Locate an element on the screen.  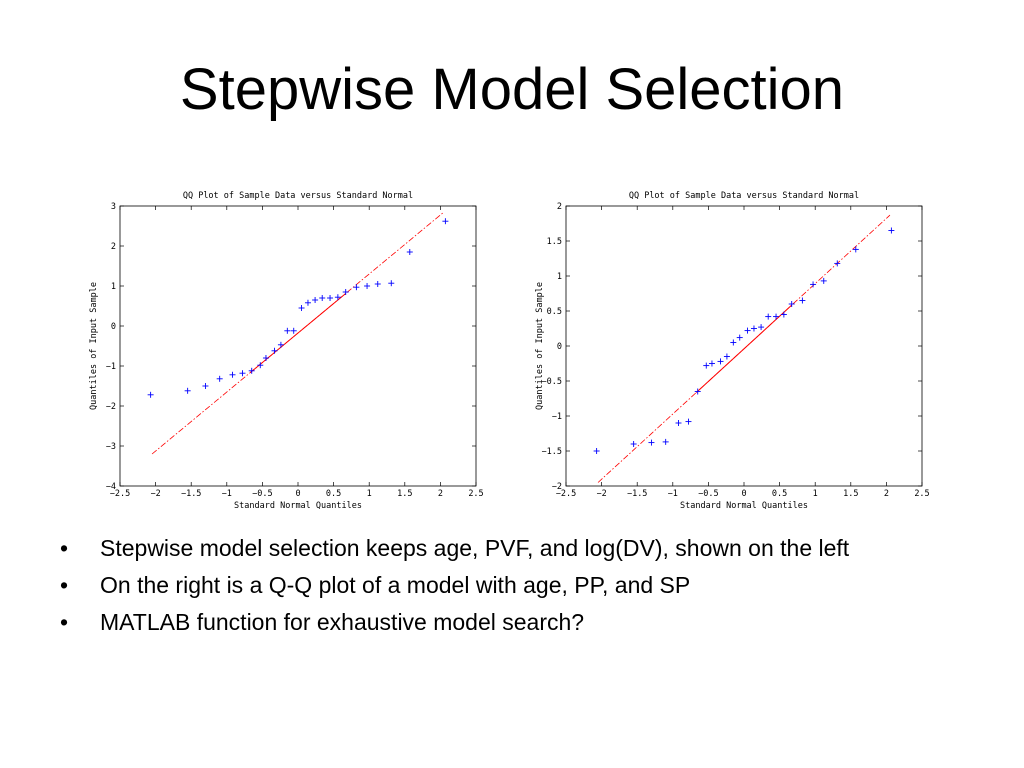
y-tick-label: −1.5 is located at coordinates (552, 452).